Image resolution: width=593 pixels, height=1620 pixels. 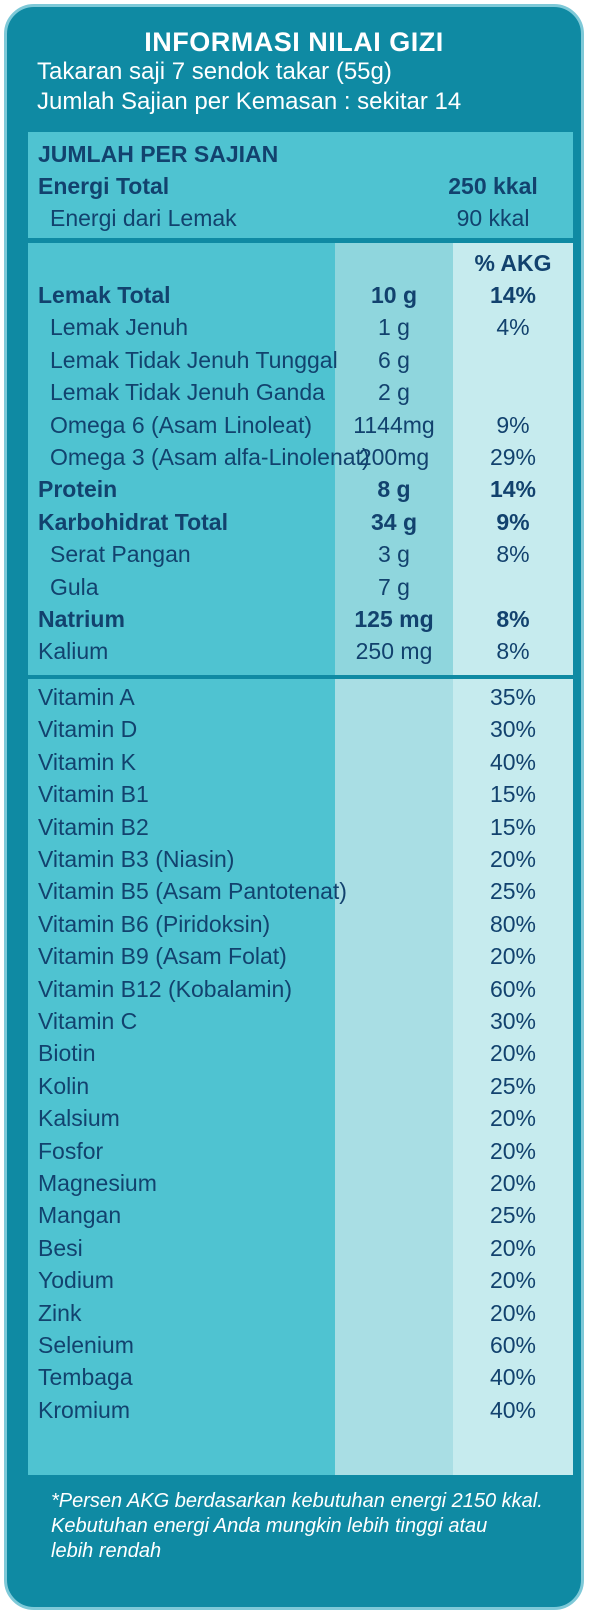 What do you see at coordinates (300, 1053) in the screenshot?
I see `vitamin-row: Biotin 20%` at bounding box center [300, 1053].